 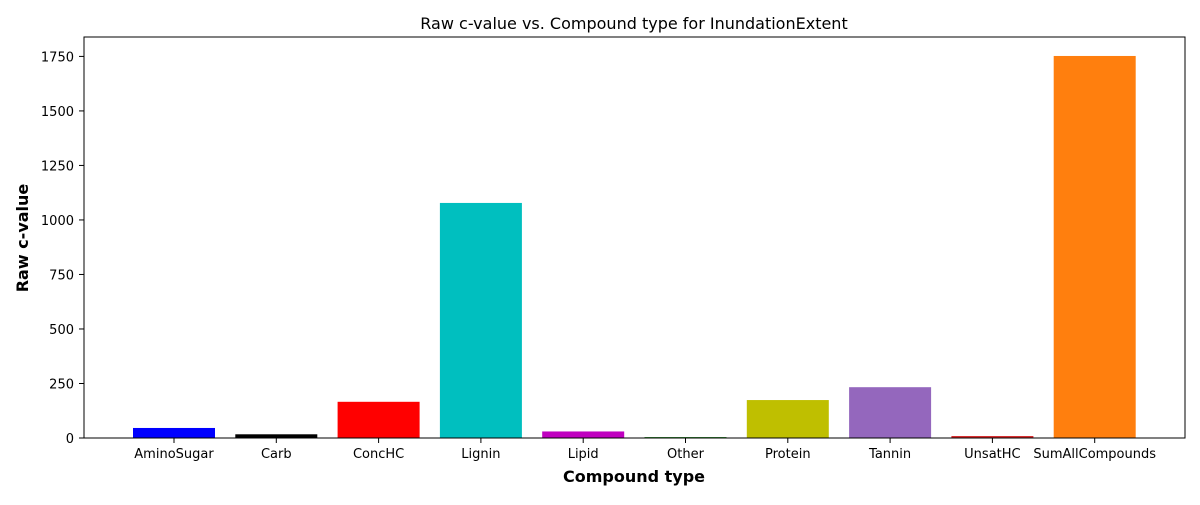 I want to click on y-tick-label: 1750, so click(x=57, y=57).